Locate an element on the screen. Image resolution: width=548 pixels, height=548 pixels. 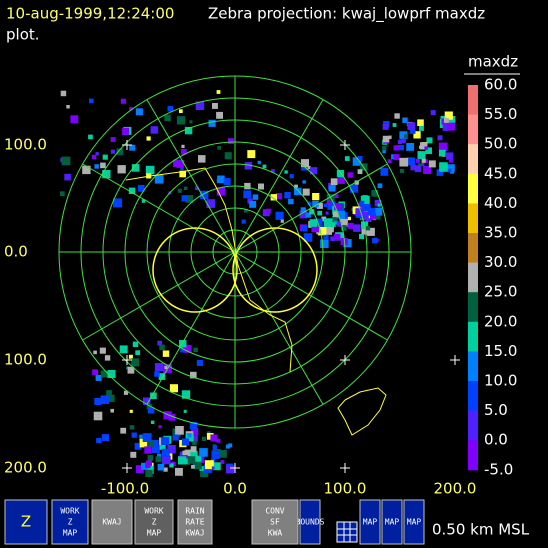
x-axis-label: -100.0 is located at coordinates (125, 489).